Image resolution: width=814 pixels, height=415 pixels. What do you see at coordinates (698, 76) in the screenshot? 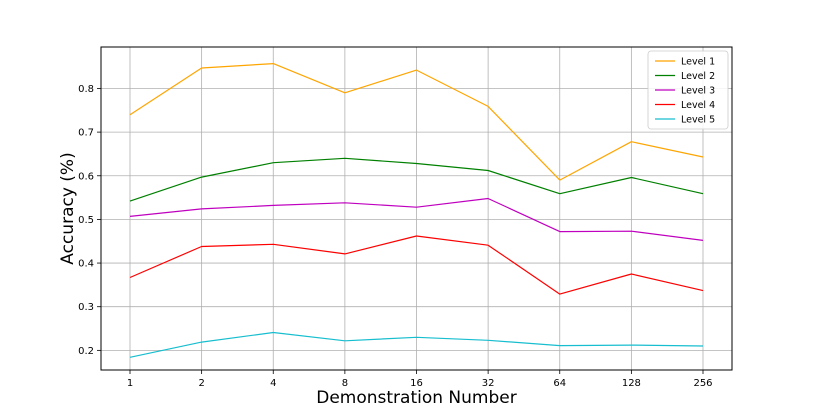
I see `legend-label-level-2: Level 2` at bounding box center [698, 76].